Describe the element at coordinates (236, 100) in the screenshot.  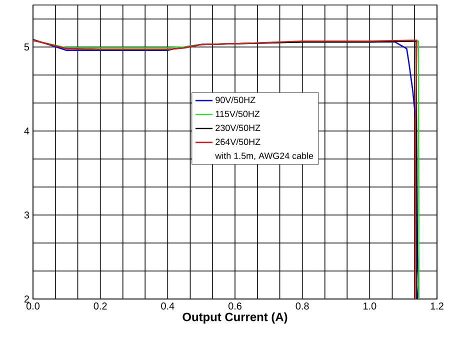
I see `legend-label: 90V/50HZ` at that location.